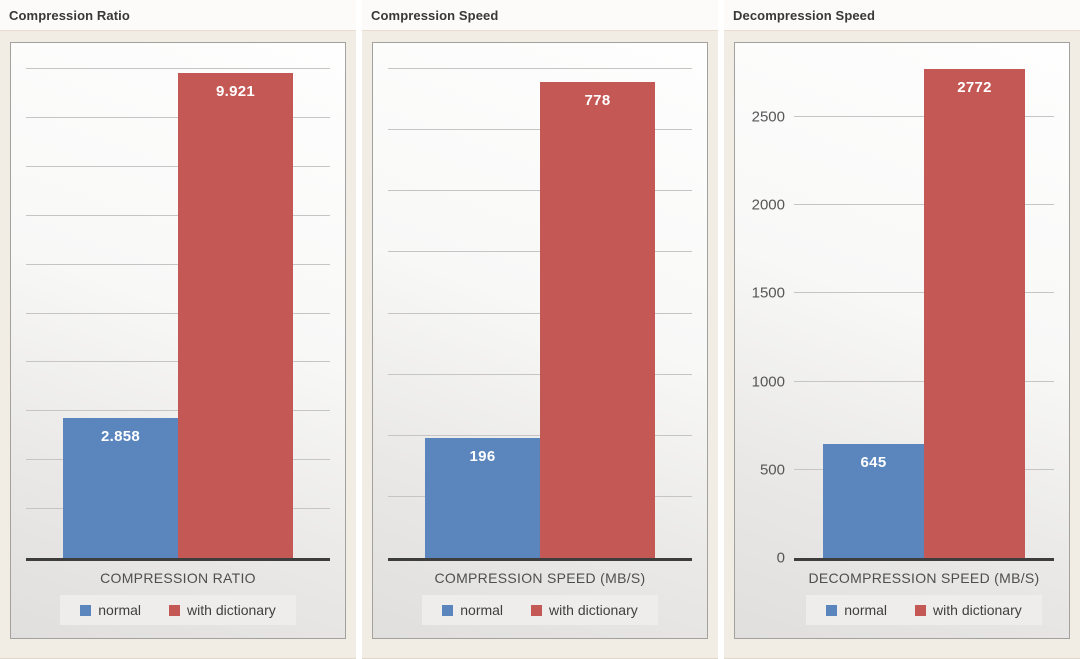 Image resolution: width=1080 pixels, height=659 pixels. Describe the element at coordinates (235, 91) in the screenshot. I see `bar-value-label: 9.921` at that location.